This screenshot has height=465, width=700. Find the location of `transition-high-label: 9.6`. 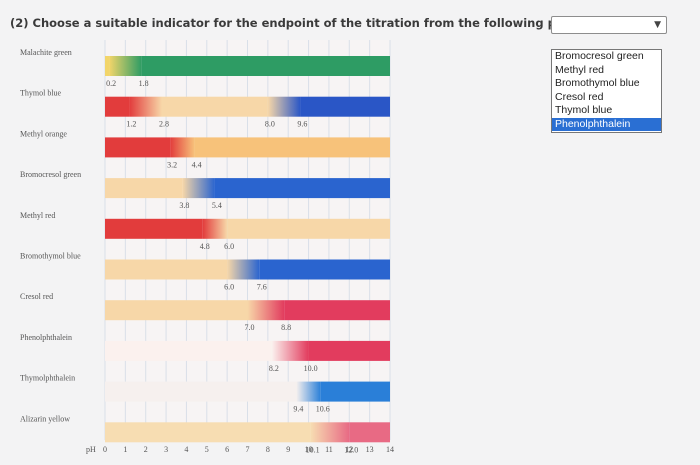

transition-high-label: 9.6 is located at coordinates (302, 124).